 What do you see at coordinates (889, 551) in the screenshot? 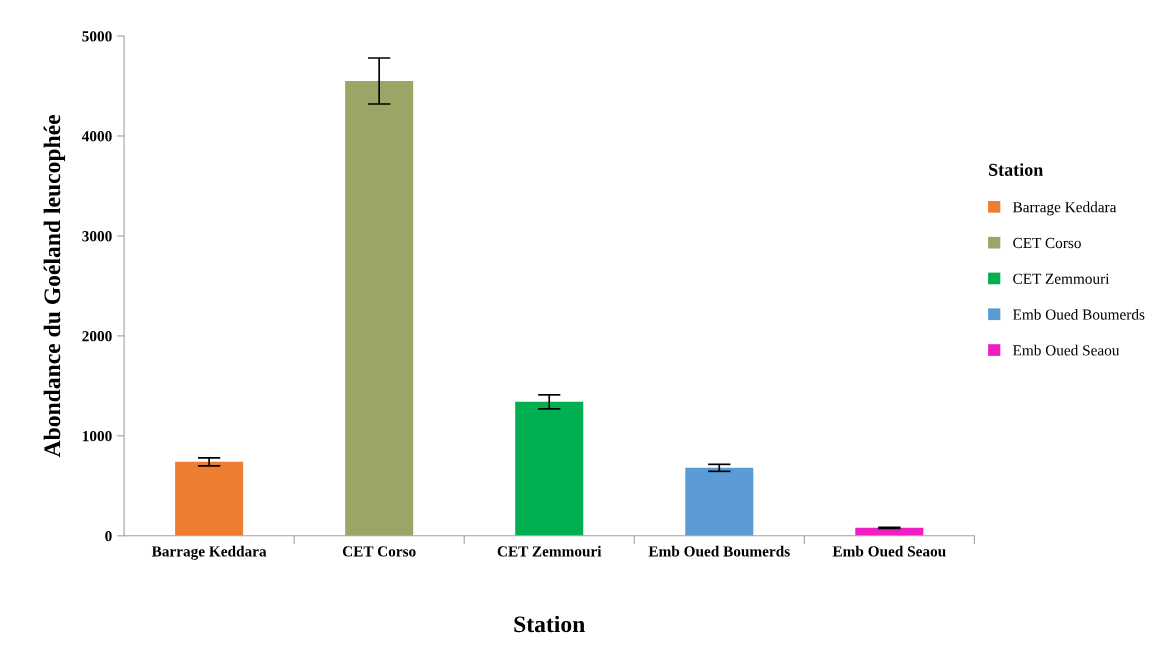
I see `x-tick-label: Emb Oued Seaou` at bounding box center [889, 551].